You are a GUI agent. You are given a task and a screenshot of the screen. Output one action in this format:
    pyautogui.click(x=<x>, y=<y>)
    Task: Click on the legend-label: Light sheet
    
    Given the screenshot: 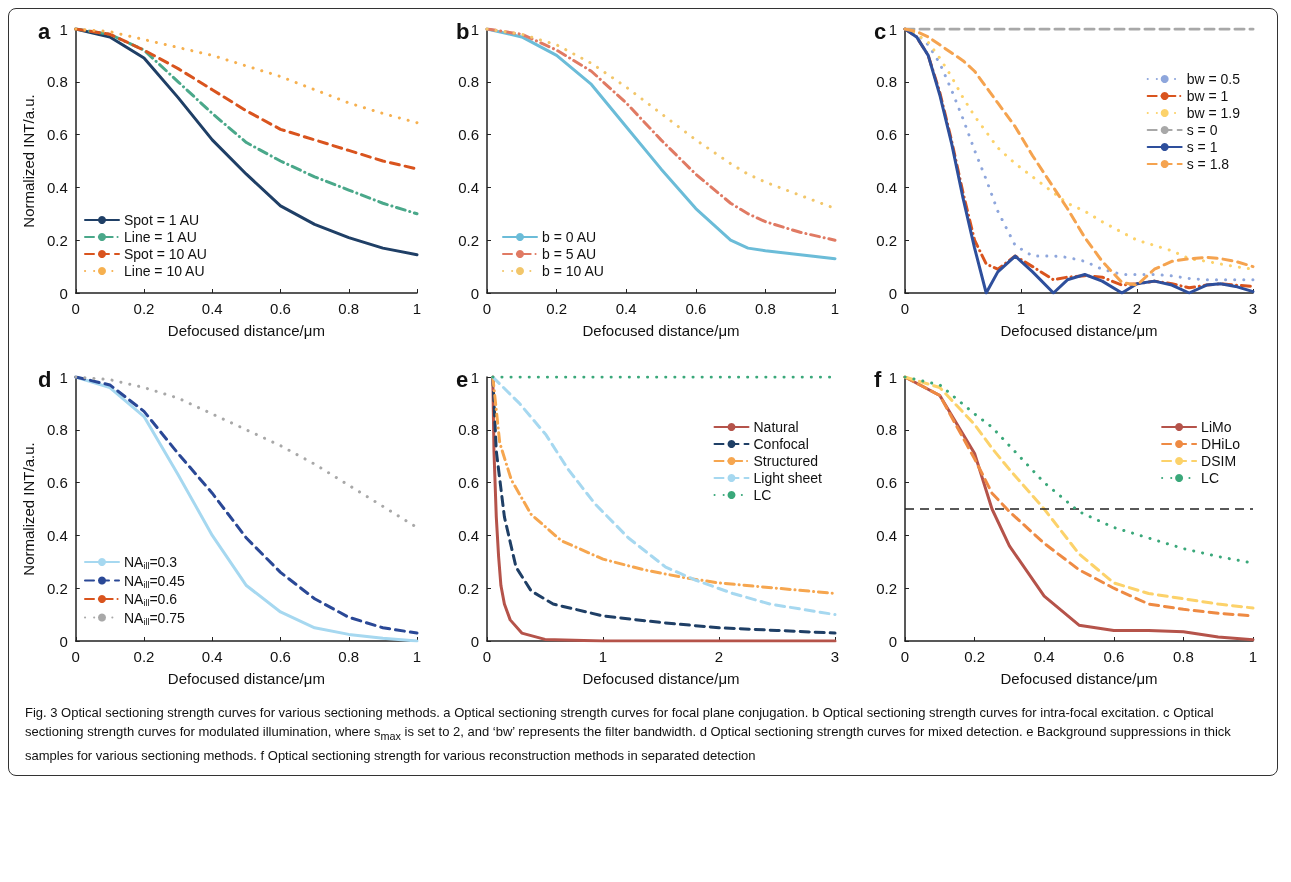 What is the action you would take?
    pyautogui.click(x=788, y=478)
    